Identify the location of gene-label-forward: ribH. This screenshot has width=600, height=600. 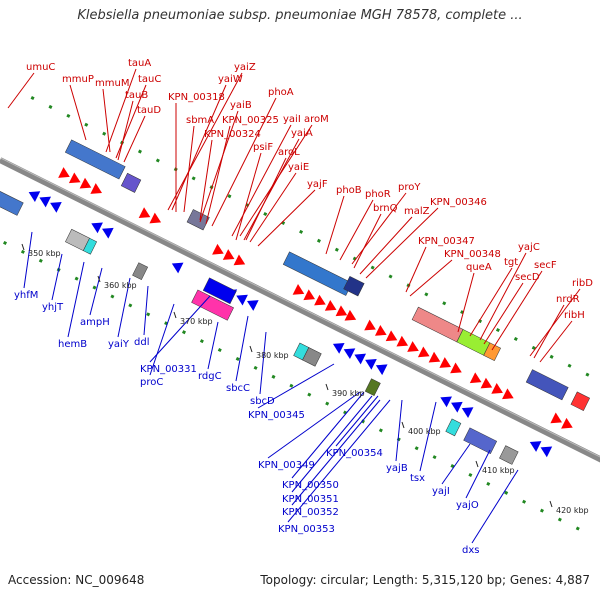
(574, 315).